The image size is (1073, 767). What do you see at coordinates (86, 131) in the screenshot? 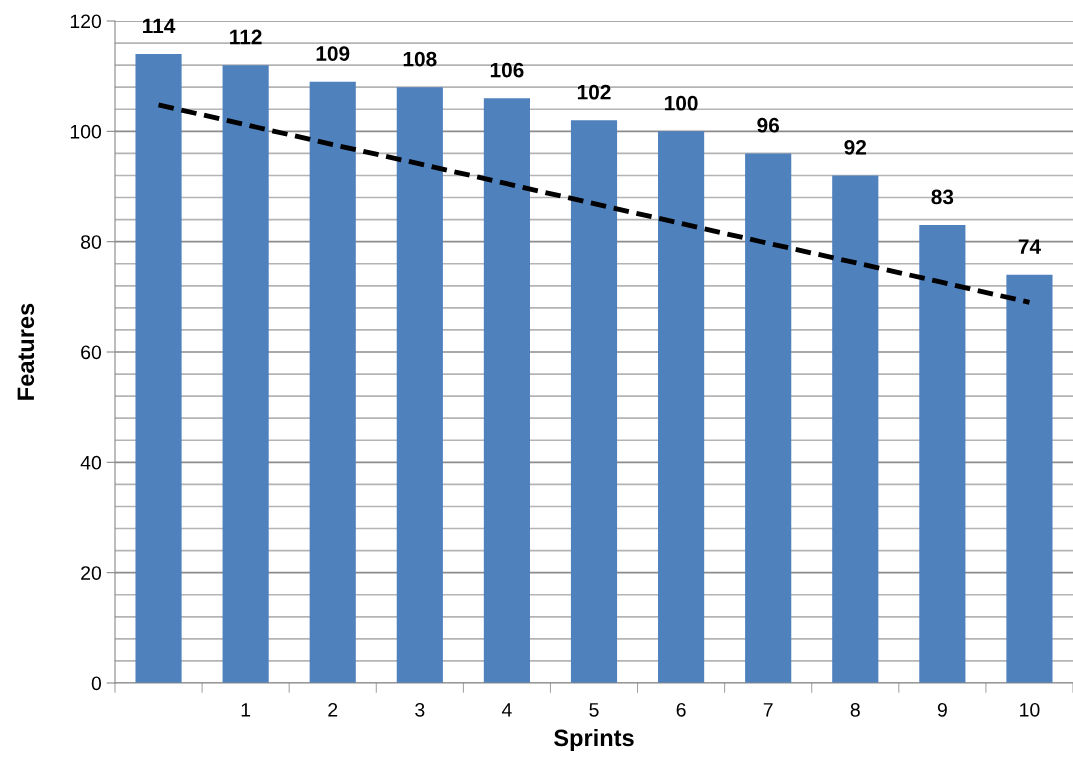
I see `y-tick-label: 100` at bounding box center [86, 131].